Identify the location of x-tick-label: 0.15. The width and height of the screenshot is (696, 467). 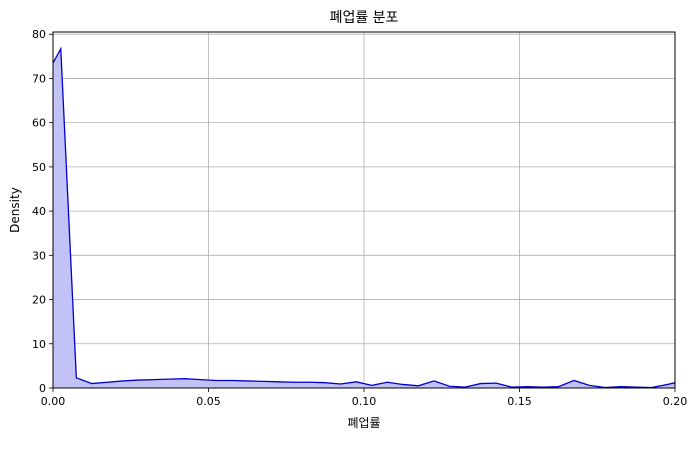
(519, 401).